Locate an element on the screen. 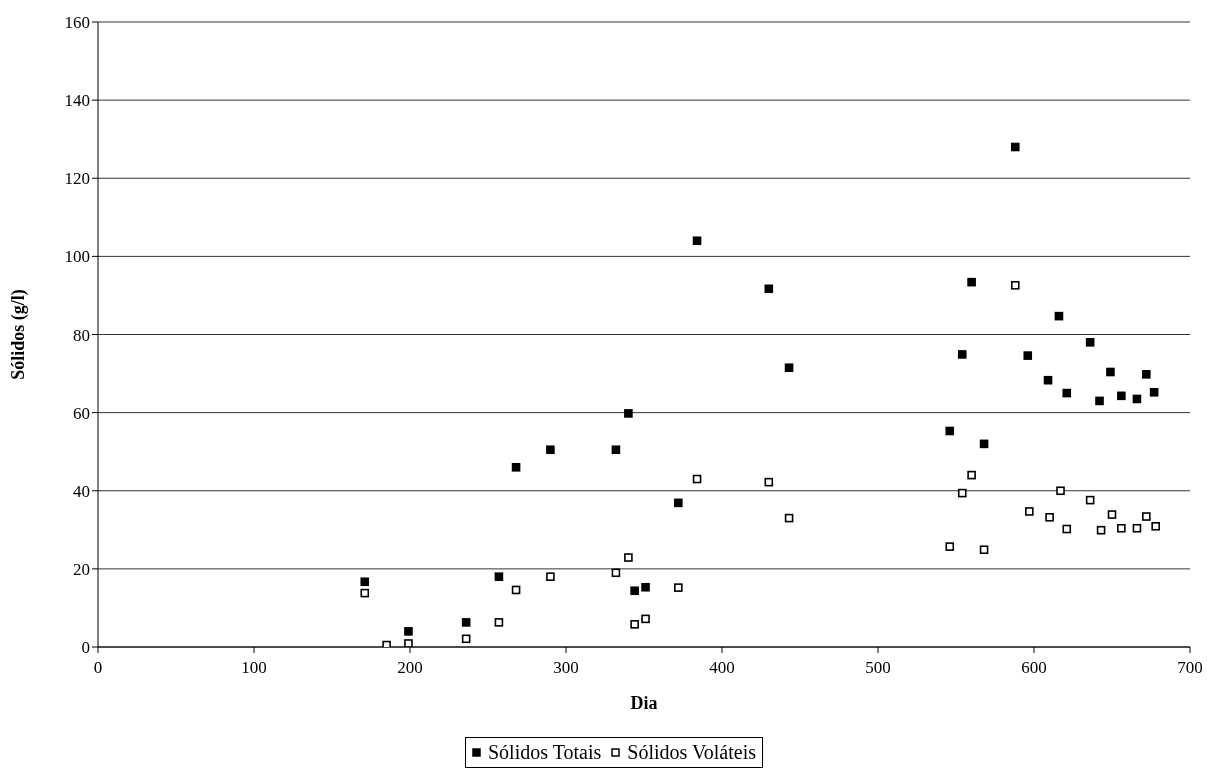 The height and width of the screenshot is (782, 1217). y-tick-label: 0 is located at coordinates (85, 648).